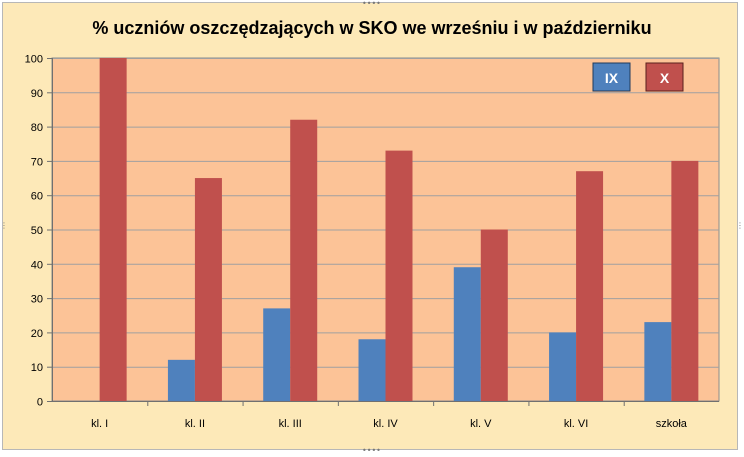 The height and width of the screenshot is (457, 744). What do you see at coordinates (37, 128) in the screenshot?
I see `y-tick-label: 80` at bounding box center [37, 128].